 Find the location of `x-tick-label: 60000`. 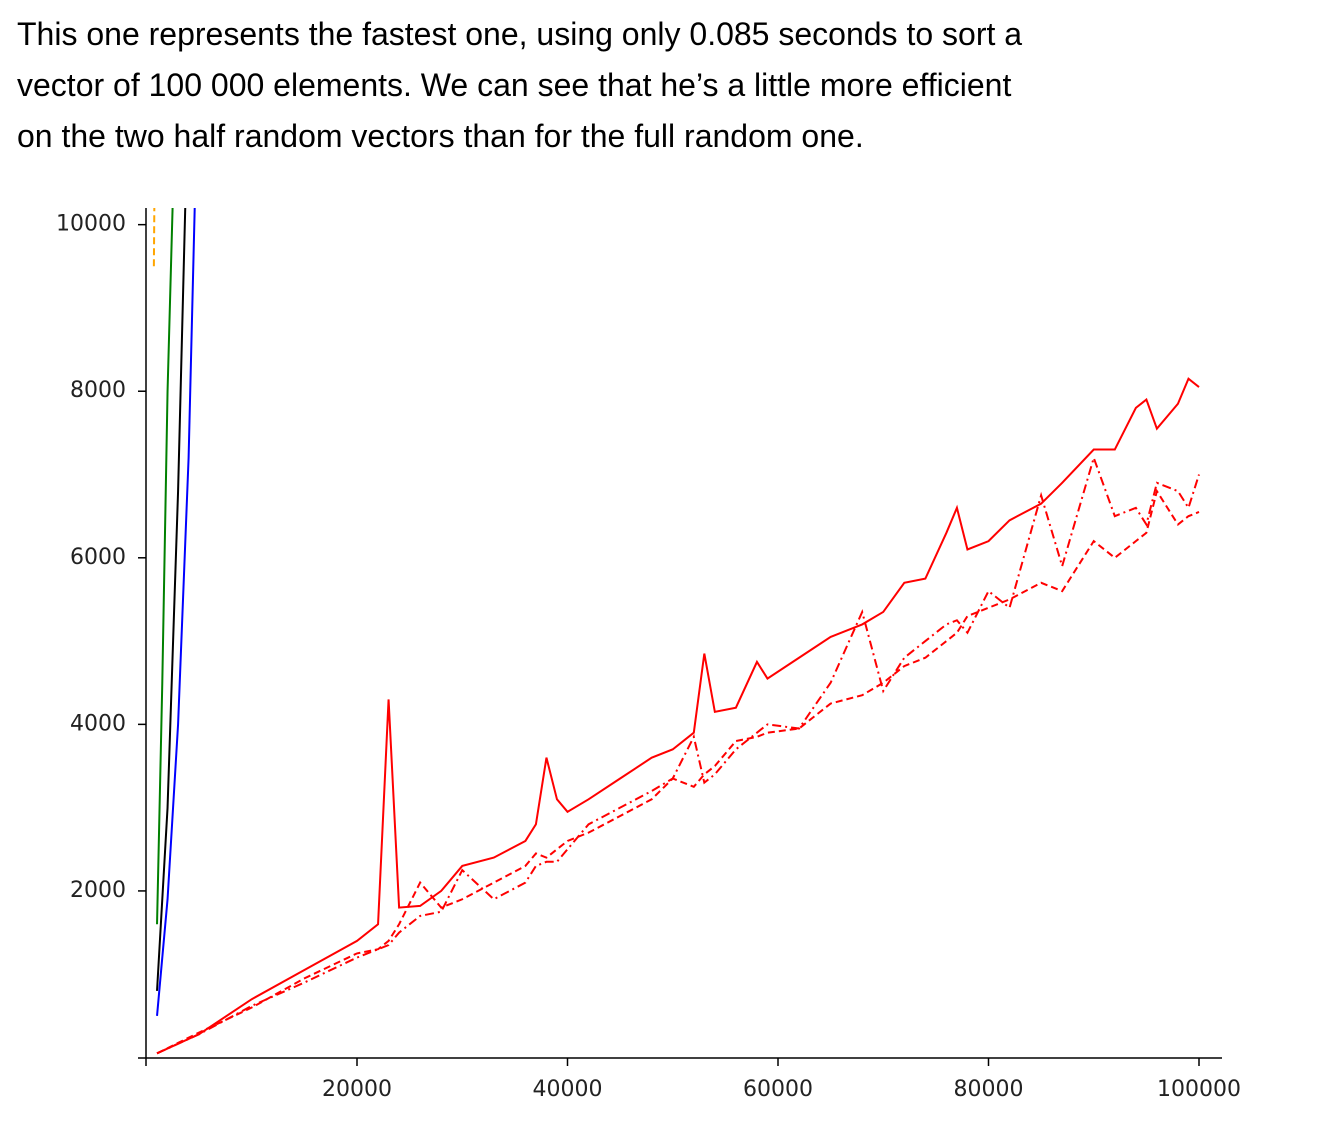

x-tick-label: 60000 is located at coordinates (778, 1089).